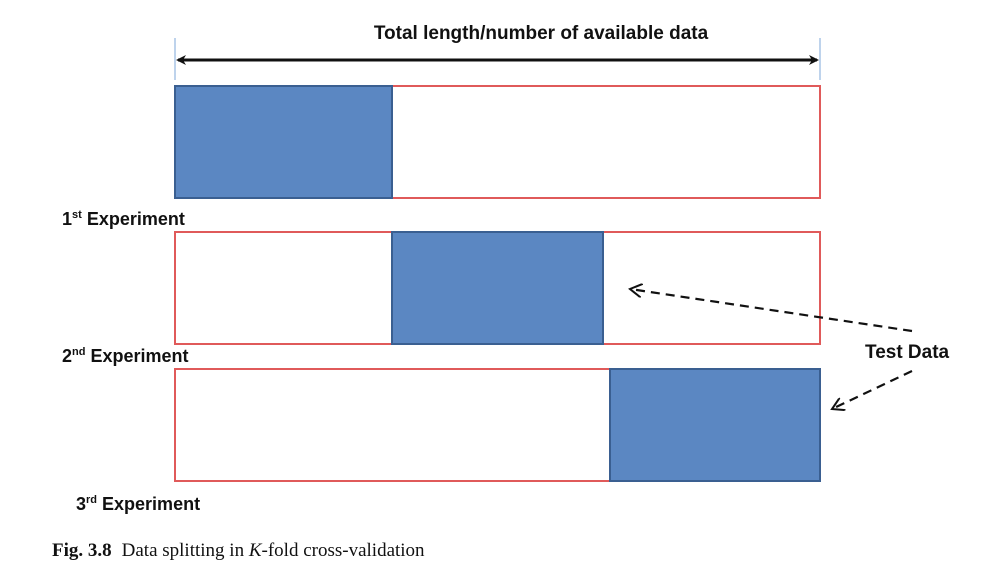 The height and width of the screenshot is (575, 985). Describe the element at coordinates (82, 550) in the screenshot. I see `figure-number: Fig. 3.8` at that location.